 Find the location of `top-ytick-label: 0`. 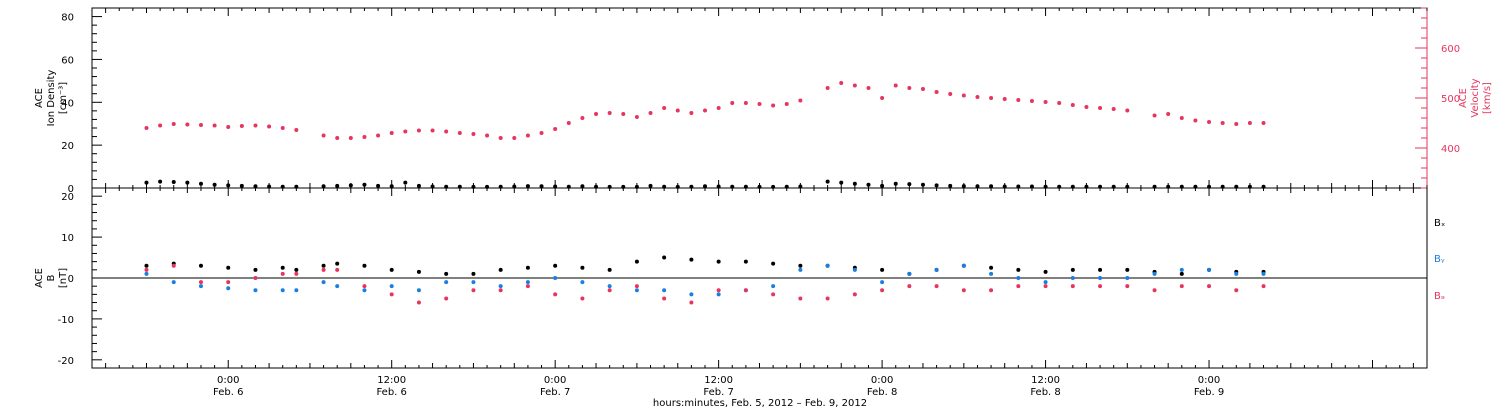

top-ytick-label: 0 is located at coordinates (71, 189).